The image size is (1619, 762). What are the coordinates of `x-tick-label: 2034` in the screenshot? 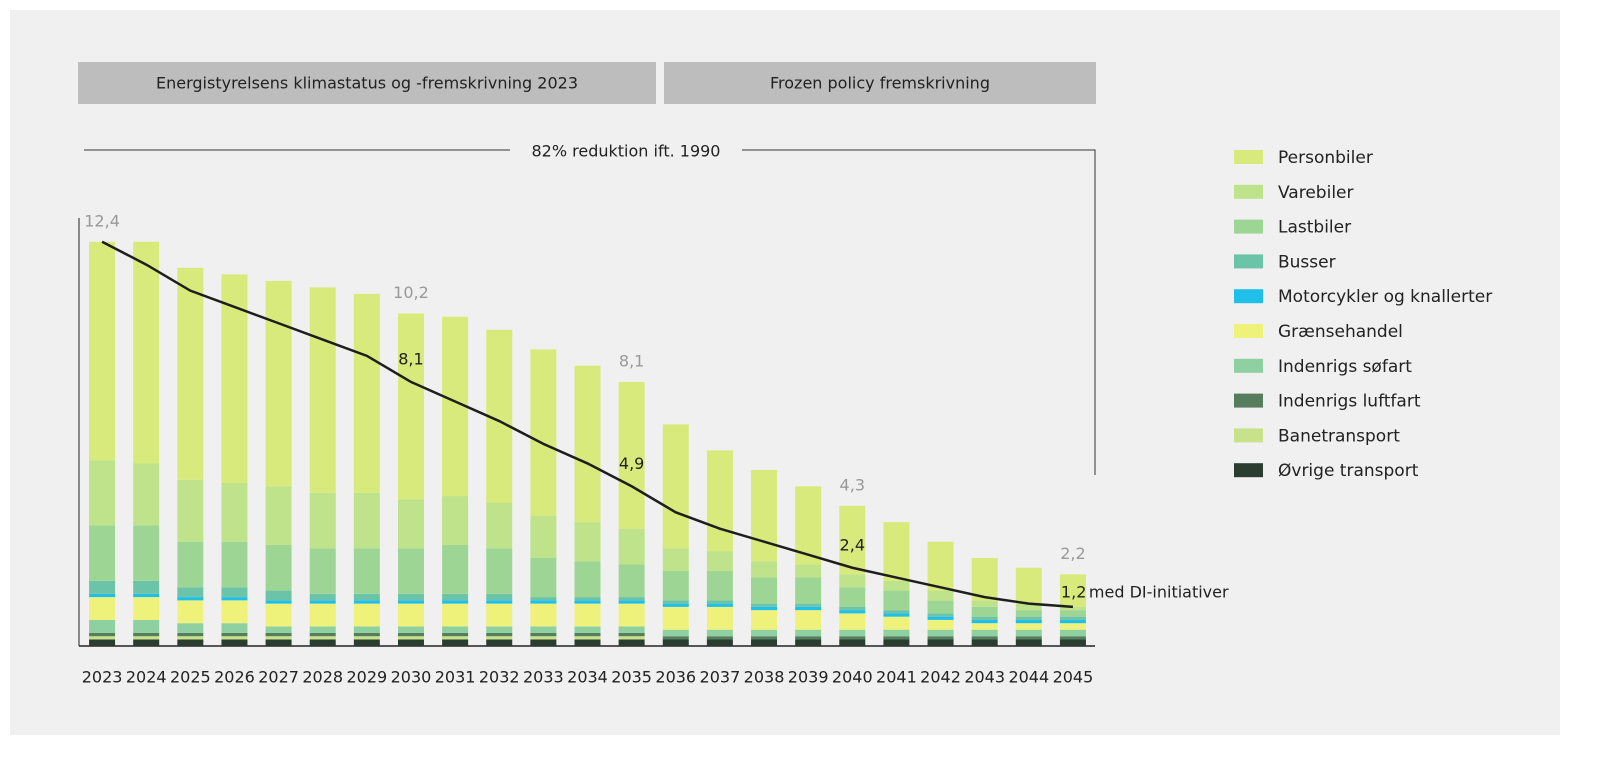 It's located at (587, 677).